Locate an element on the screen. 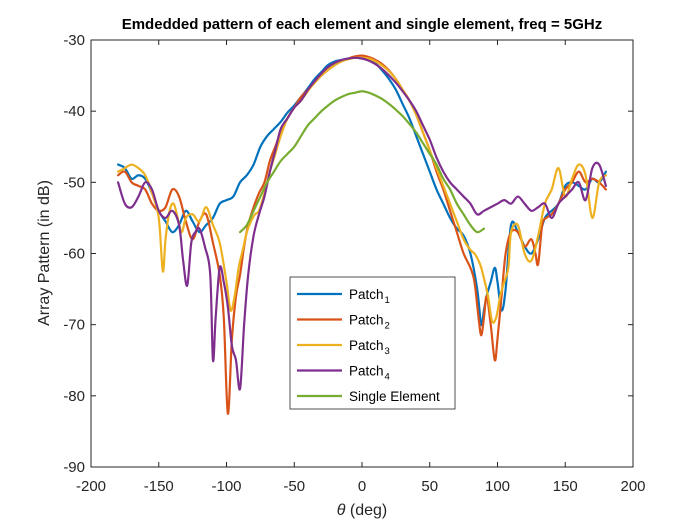 This screenshot has height=530, width=700. x-tick-label: 0 is located at coordinates (362, 486).